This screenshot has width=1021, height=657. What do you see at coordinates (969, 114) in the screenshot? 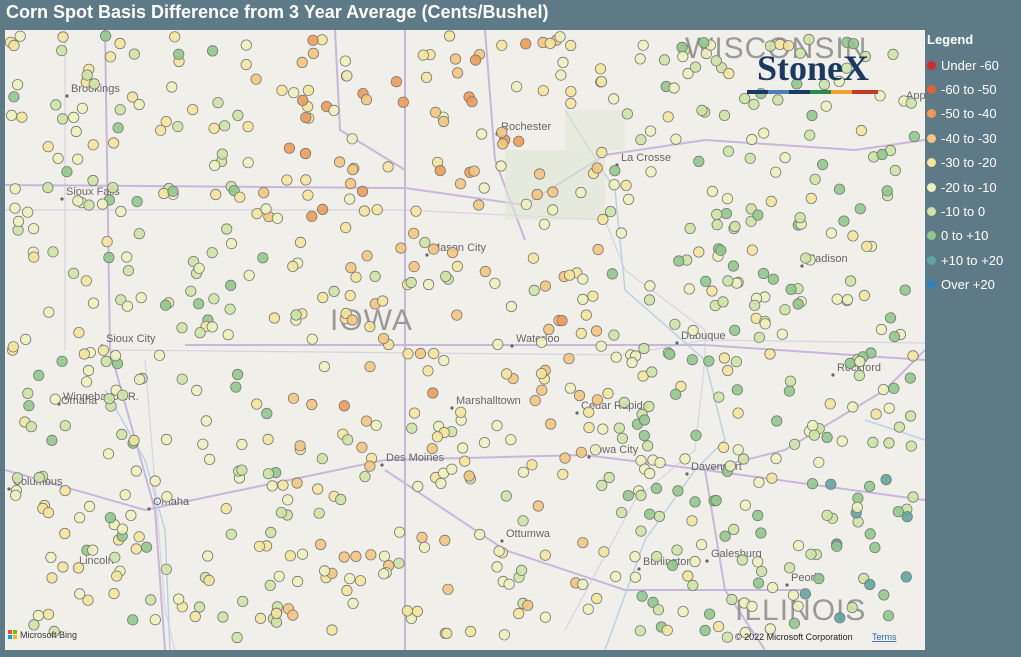
I see `legend-label: -50 to -40` at bounding box center [969, 114].